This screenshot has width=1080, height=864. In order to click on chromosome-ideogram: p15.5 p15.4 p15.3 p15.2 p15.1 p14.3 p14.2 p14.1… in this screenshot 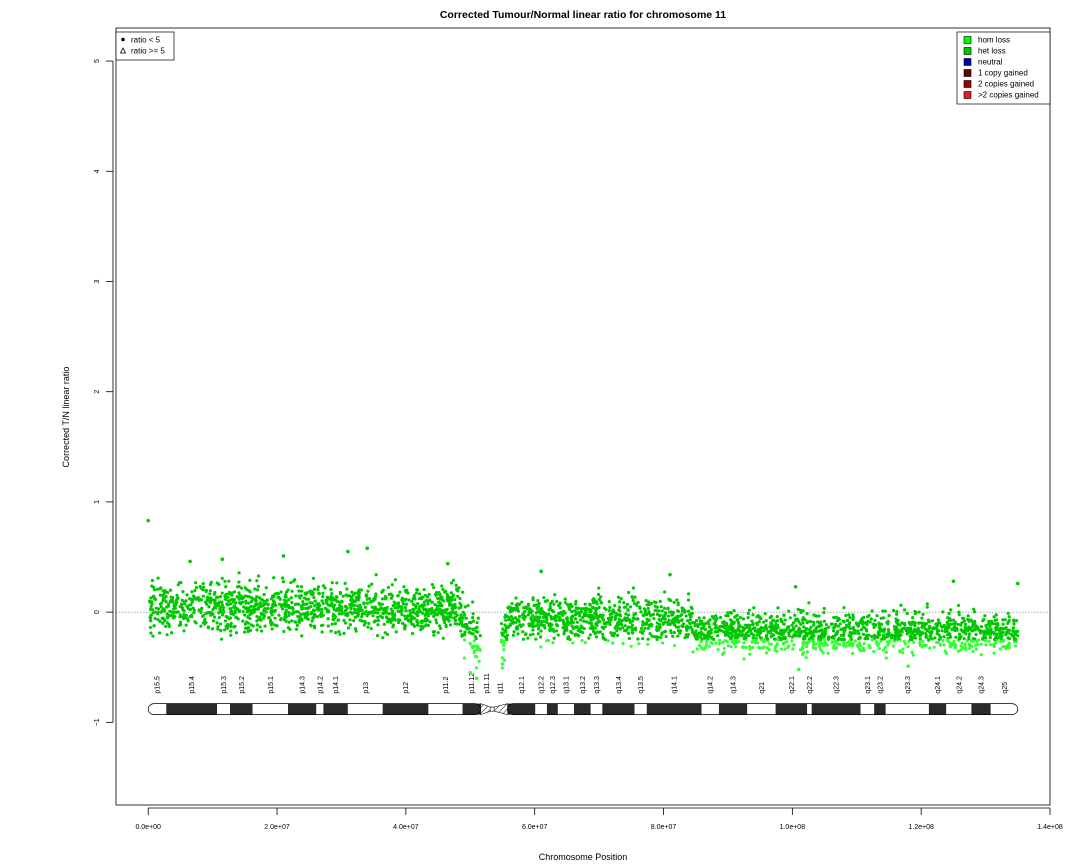, I will do `click(583, 694)`.